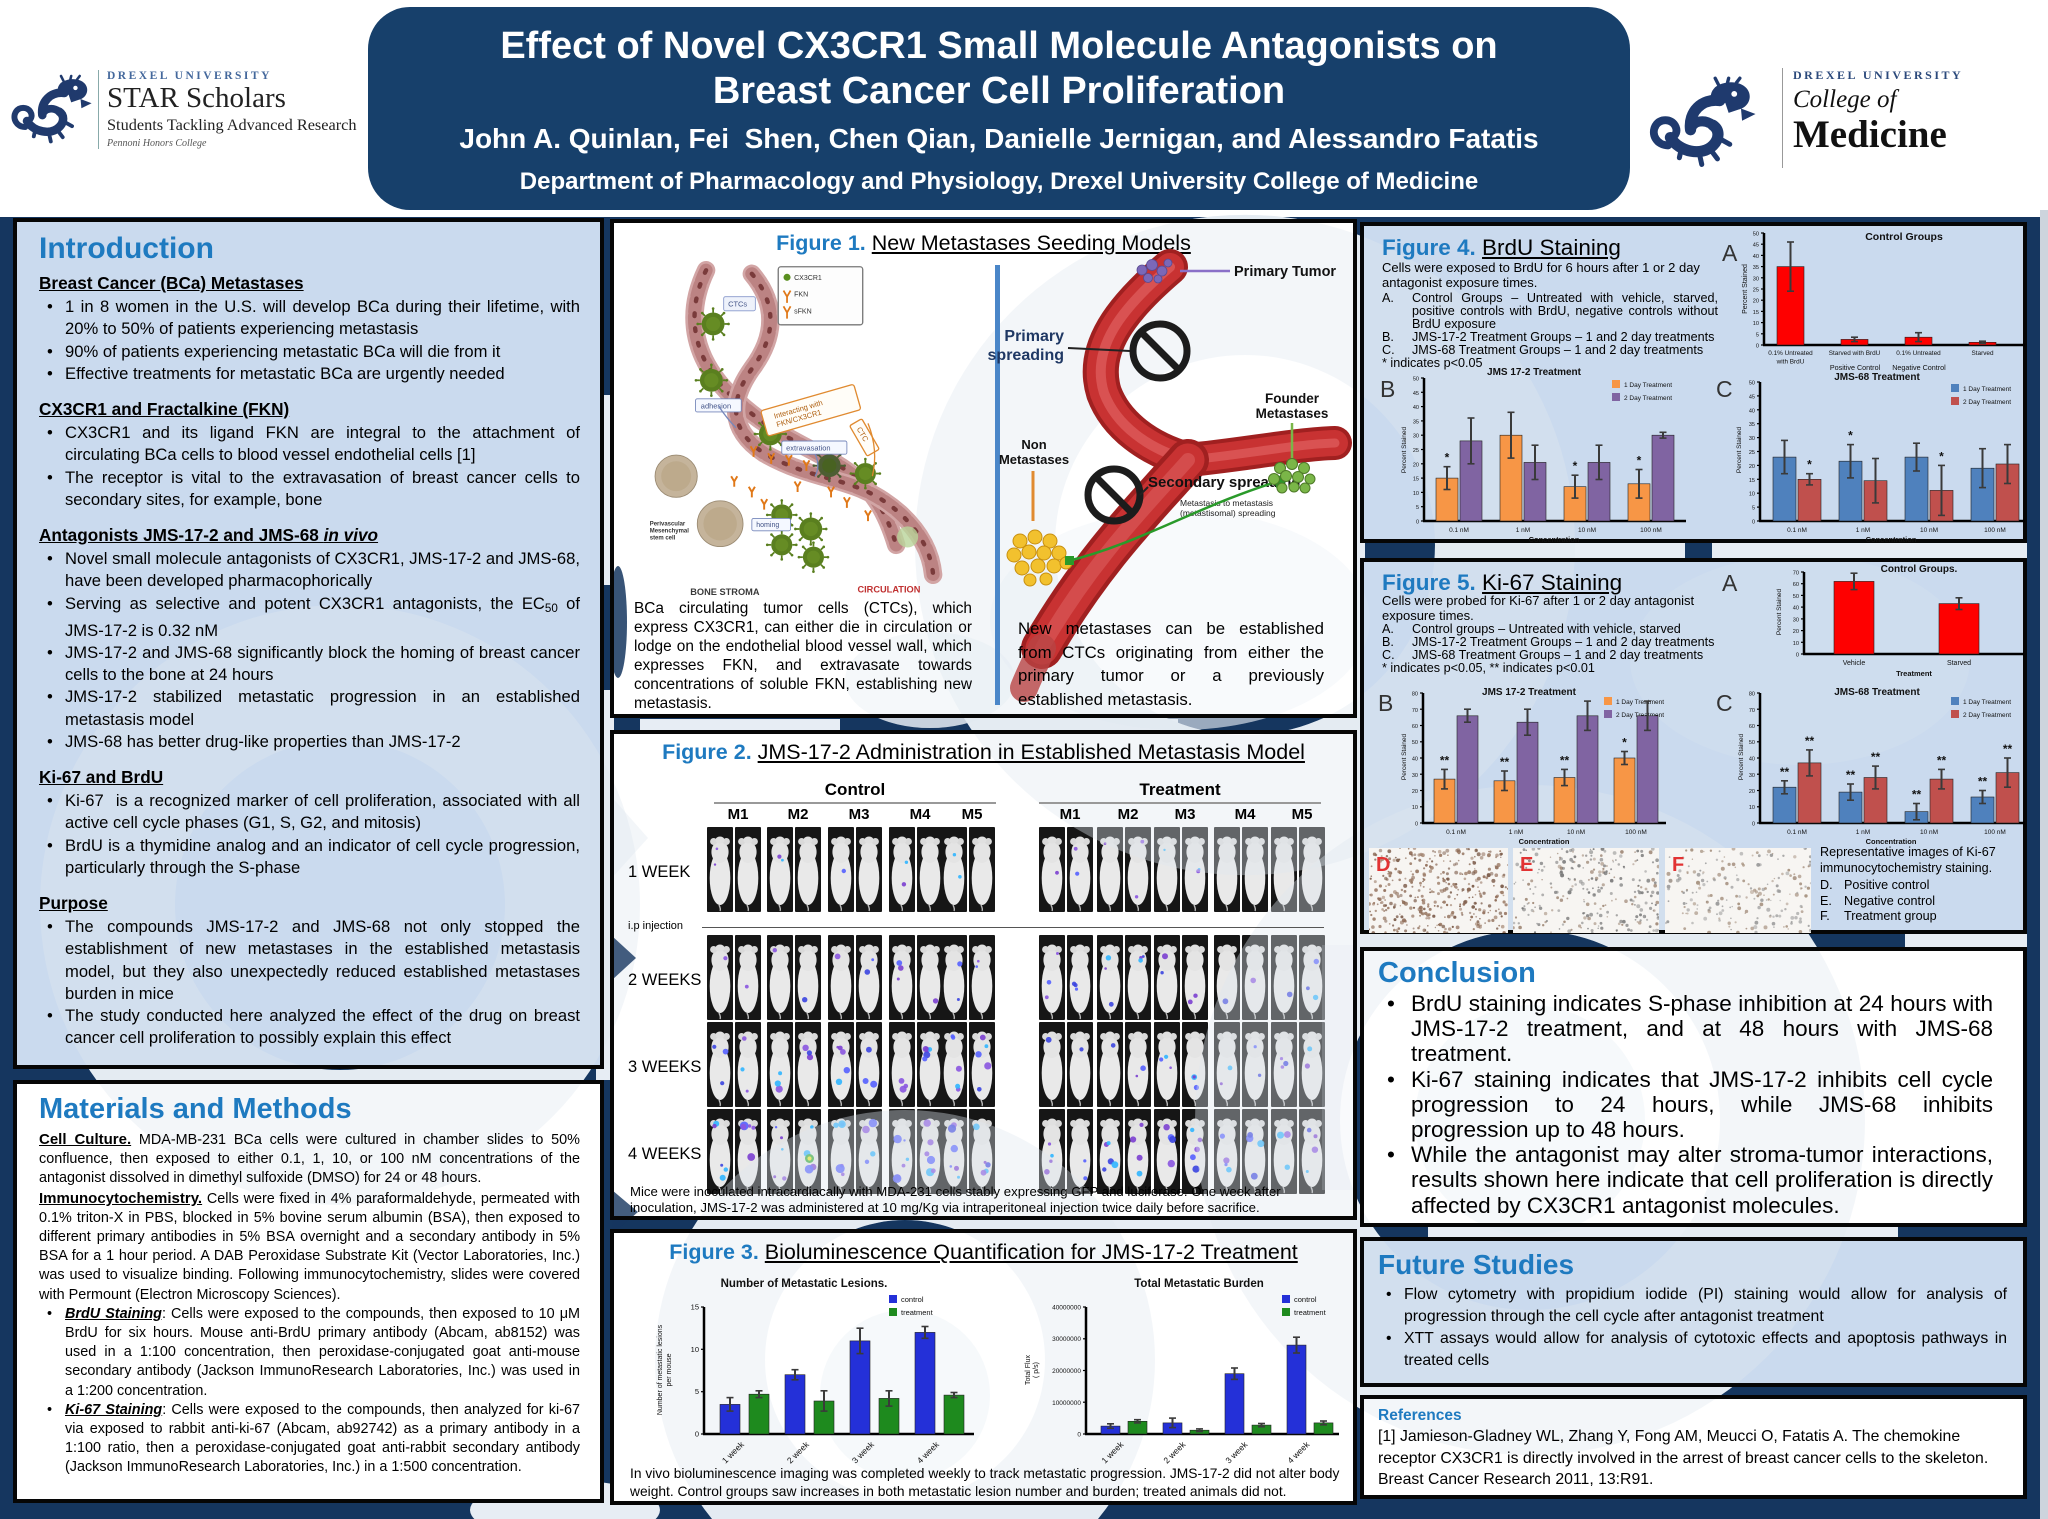 This screenshot has height=1519, width=2048. Describe the element at coordinates (737, 303) in the screenshot. I see `svg-text: CTCs` at that location.